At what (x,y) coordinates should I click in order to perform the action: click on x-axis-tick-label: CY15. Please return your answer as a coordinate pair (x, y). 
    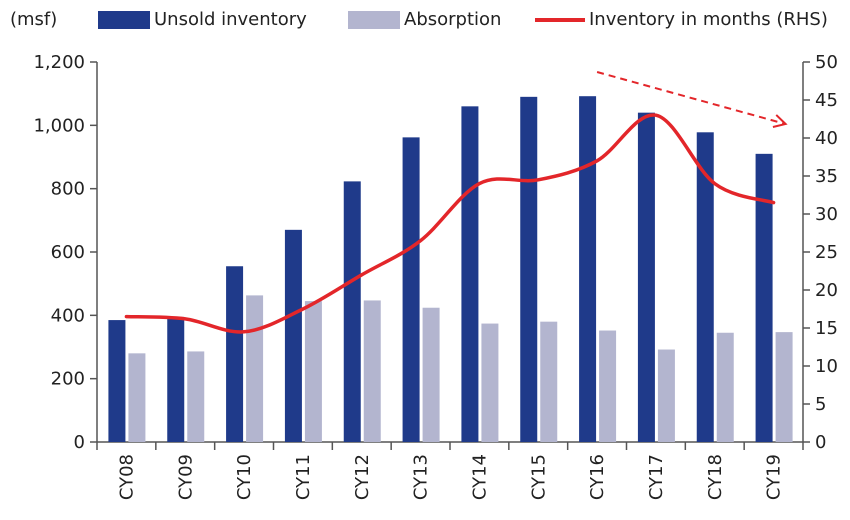
    Looking at the image, I should click on (538, 477).